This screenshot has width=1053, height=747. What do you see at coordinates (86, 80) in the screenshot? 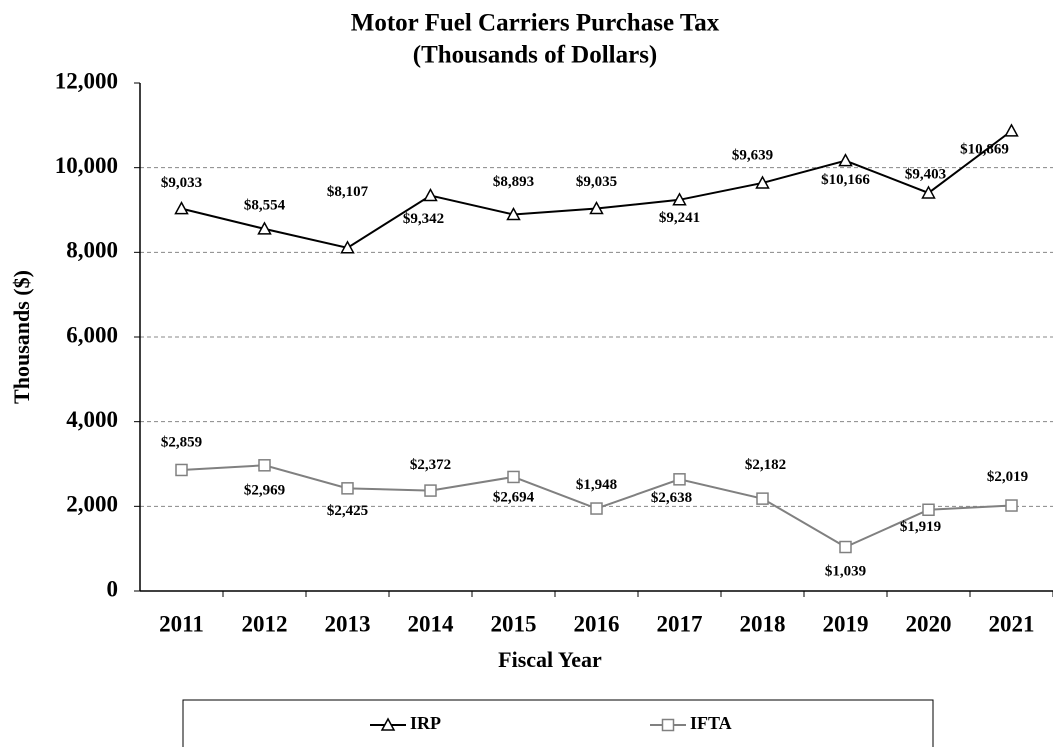
I see `y-tick-label: 12,000` at bounding box center [86, 80].